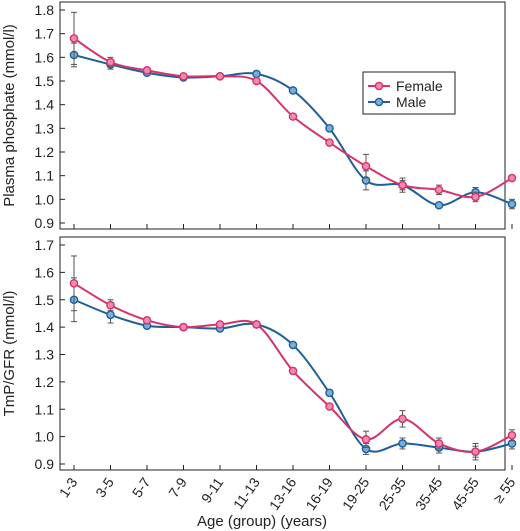 The width and height of the screenshot is (520, 531). Describe the element at coordinates (356, 493) in the screenshot. I see `x-tick-label: 19-25` at that location.